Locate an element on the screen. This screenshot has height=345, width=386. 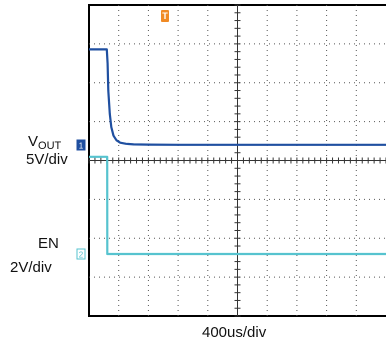
channel-marker-label: 2 is located at coordinates (81, 255).